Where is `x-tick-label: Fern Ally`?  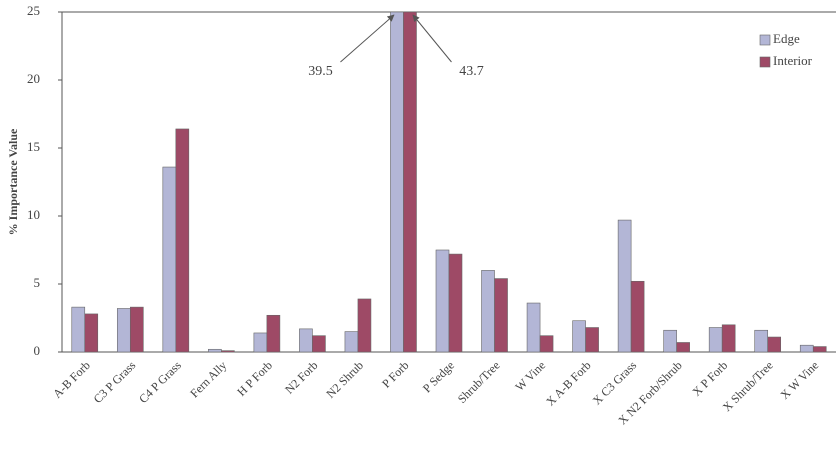 x-tick-label: Fern Ally is located at coordinates (208, 379).